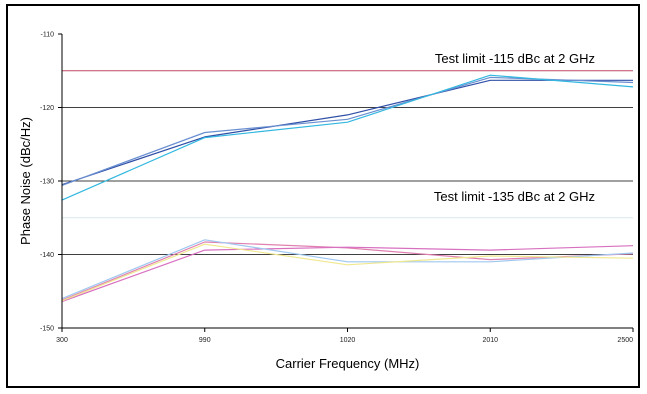 Image resolution: width=647 pixels, height=394 pixels. Describe the element at coordinates (47, 255) in the screenshot. I see `y-tick-label: -140` at that location.